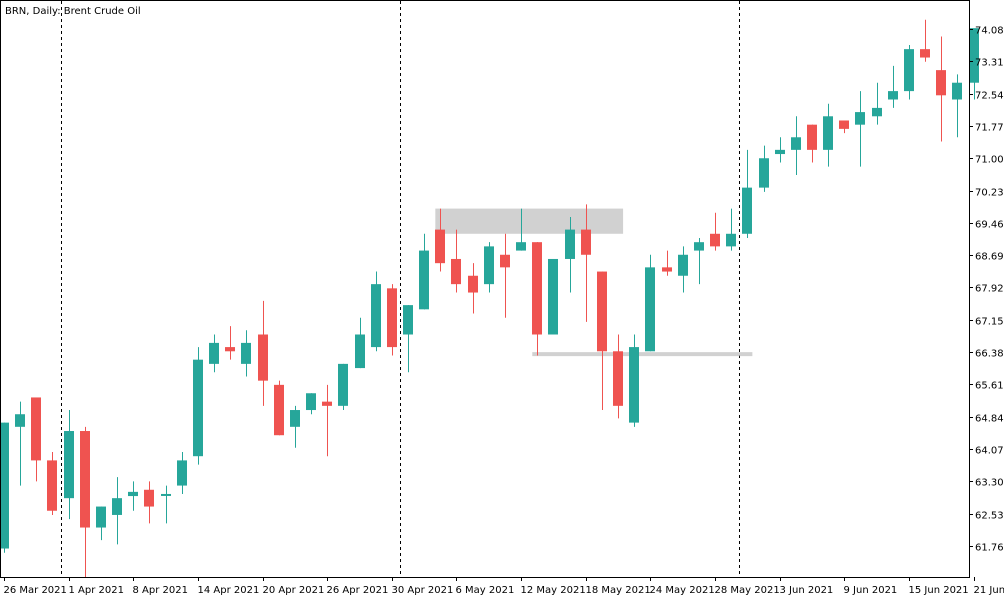  Describe the element at coordinates (747, 590) in the screenshot. I see `x-tick-label: 28 May 2021` at that location.